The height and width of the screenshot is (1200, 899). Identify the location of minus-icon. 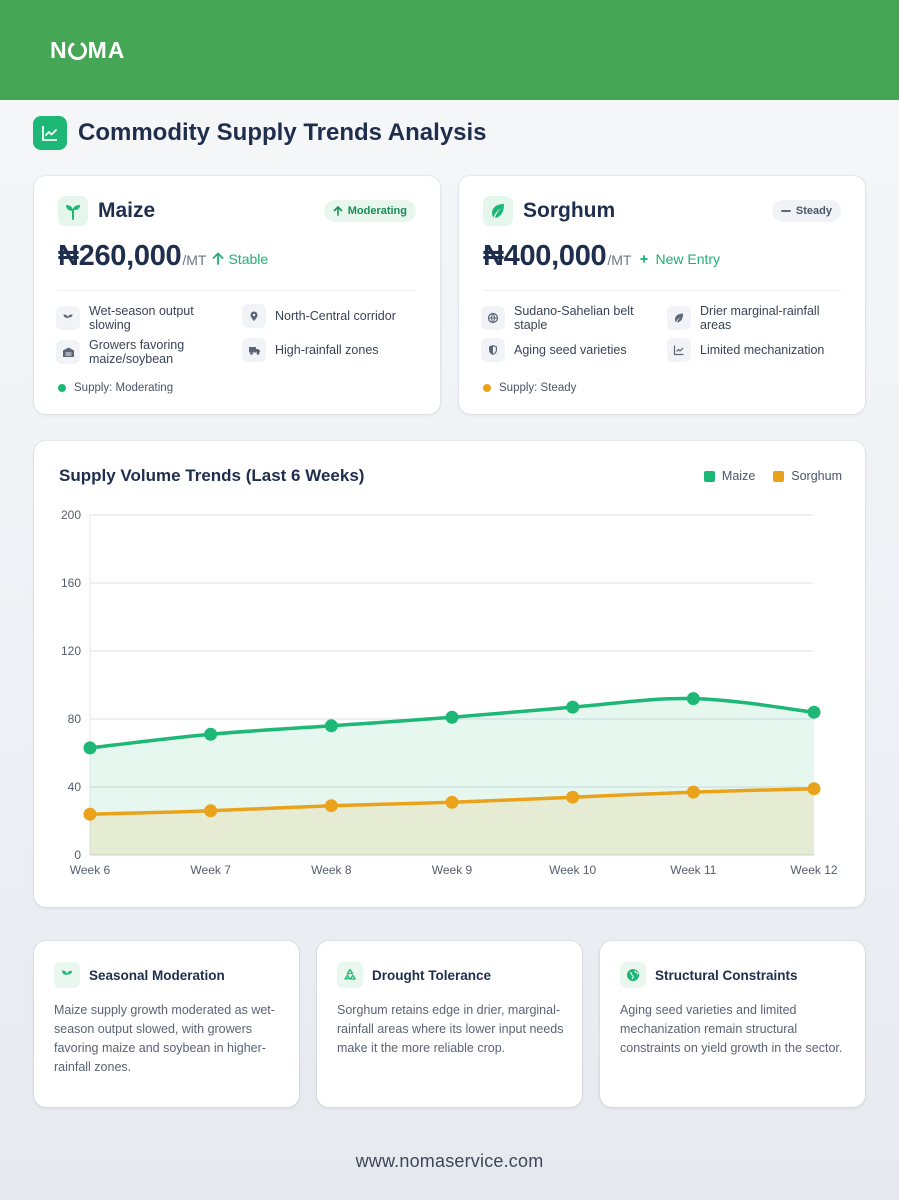
(786, 211).